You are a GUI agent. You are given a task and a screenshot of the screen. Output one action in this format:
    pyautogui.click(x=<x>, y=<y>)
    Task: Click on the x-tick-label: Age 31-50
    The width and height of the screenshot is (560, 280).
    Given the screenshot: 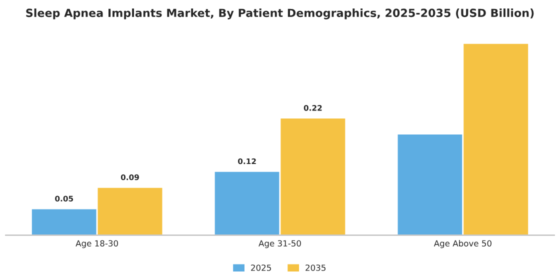 What is the action you would take?
    pyautogui.click(x=279, y=244)
    